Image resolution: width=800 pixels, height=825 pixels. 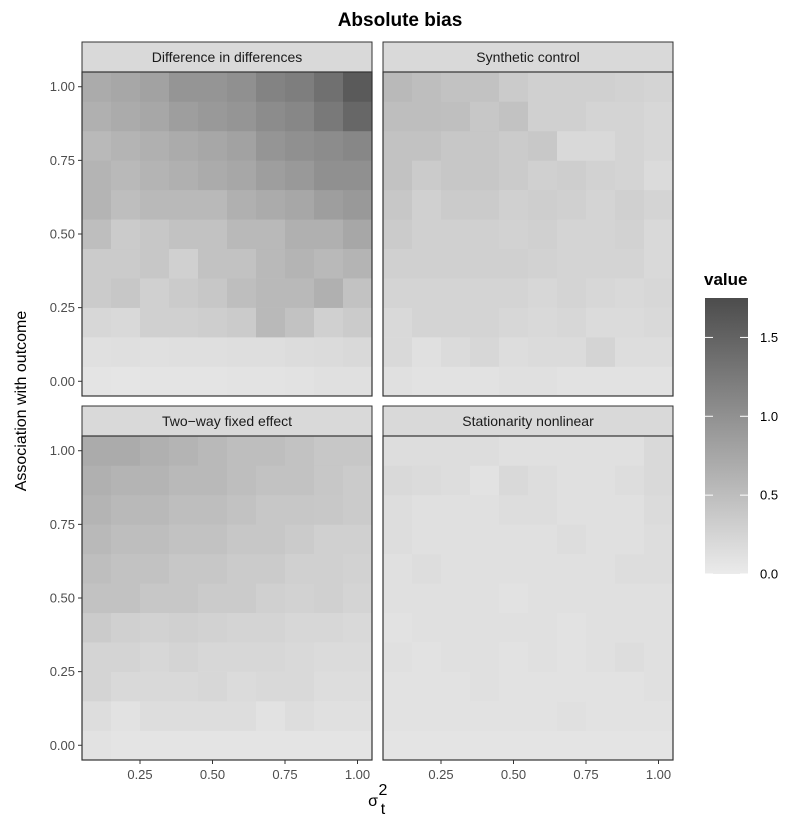 I want to click on y-tick-label: 0.50, so click(x=62, y=234).